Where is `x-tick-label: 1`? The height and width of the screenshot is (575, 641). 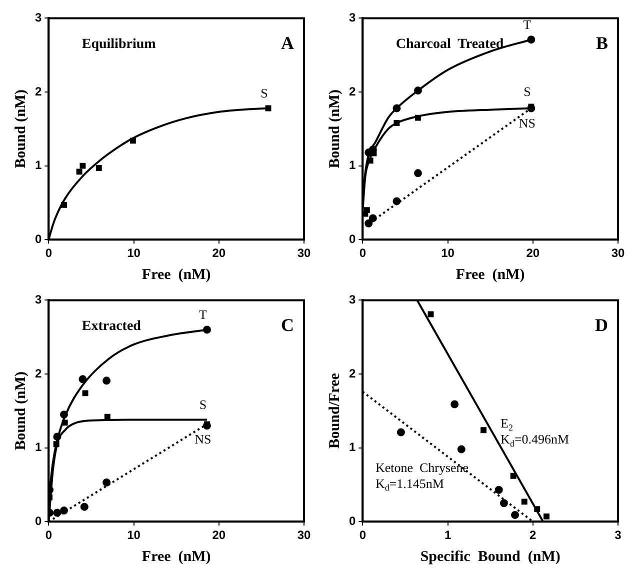
x-tick-label: 1 is located at coordinates (448, 535).